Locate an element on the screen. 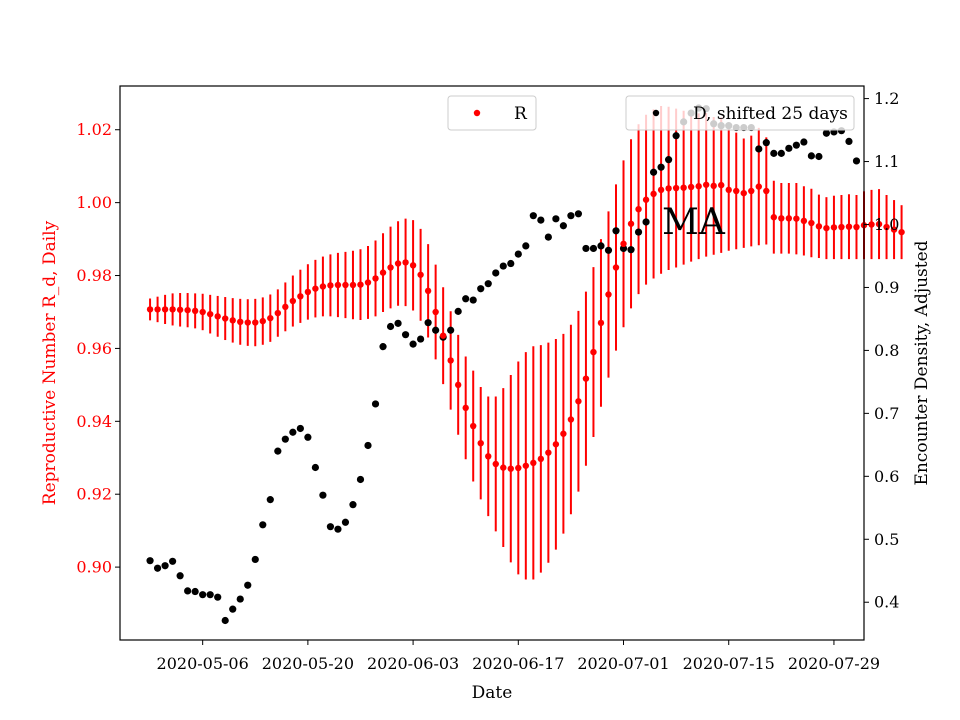 Image resolution: width=960 pixels, height=720 pixels. right-tick-label: 0.4 is located at coordinates (886, 602).